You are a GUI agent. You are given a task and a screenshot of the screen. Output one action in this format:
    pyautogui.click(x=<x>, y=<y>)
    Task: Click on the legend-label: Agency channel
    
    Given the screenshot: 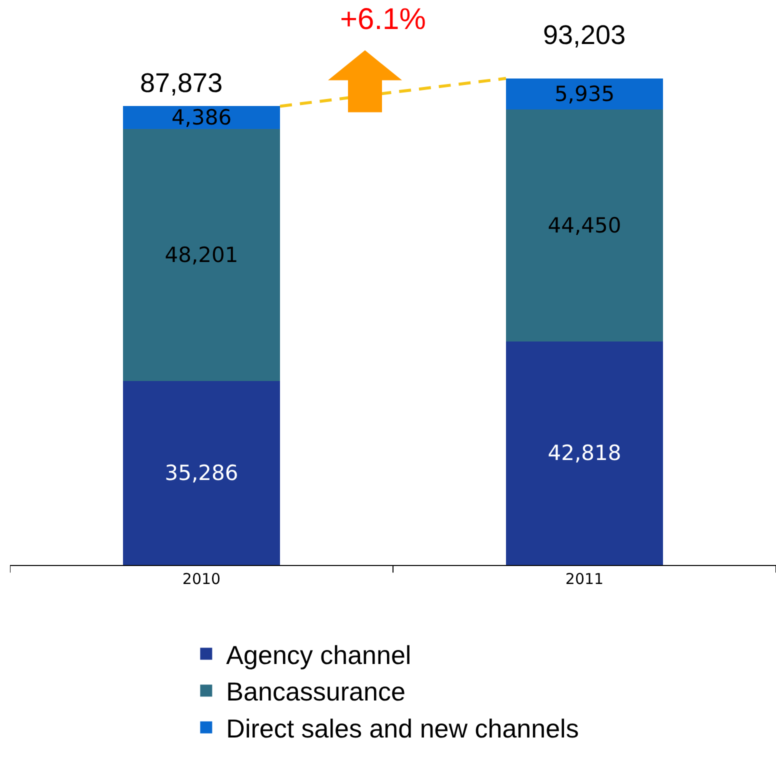 What is the action you would take?
    pyautogui.click(x=319, y=655)
    